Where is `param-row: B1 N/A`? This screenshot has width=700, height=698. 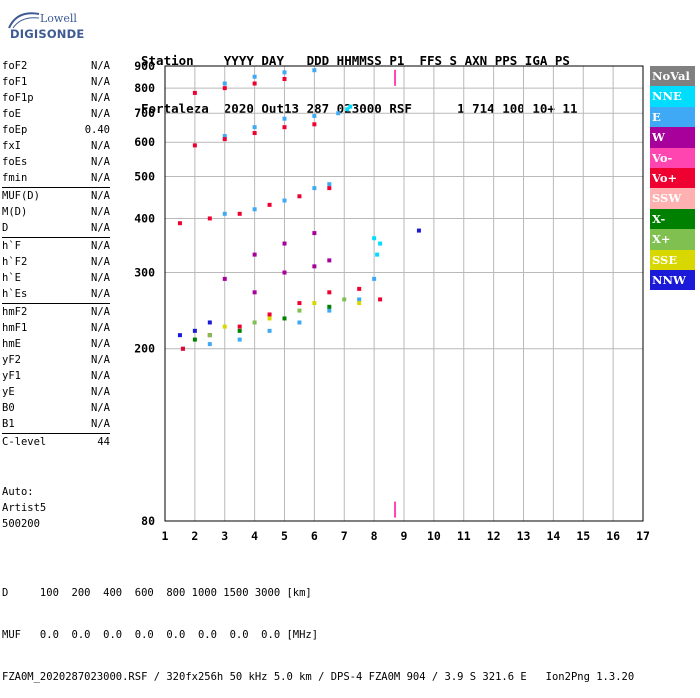 param-row: B1 N/A is located at coordinates (56, 424).